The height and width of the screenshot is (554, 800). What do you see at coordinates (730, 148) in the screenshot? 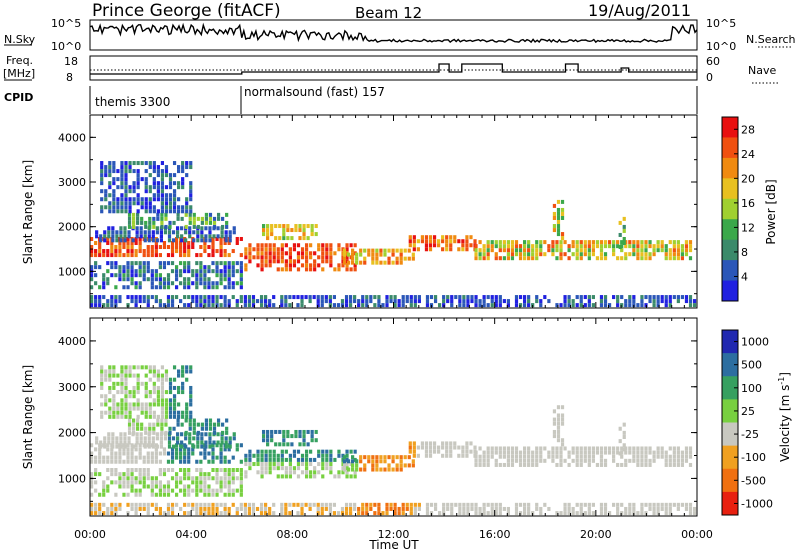
I see `power-colorbar-swatch` at bounding box center [730, 148].